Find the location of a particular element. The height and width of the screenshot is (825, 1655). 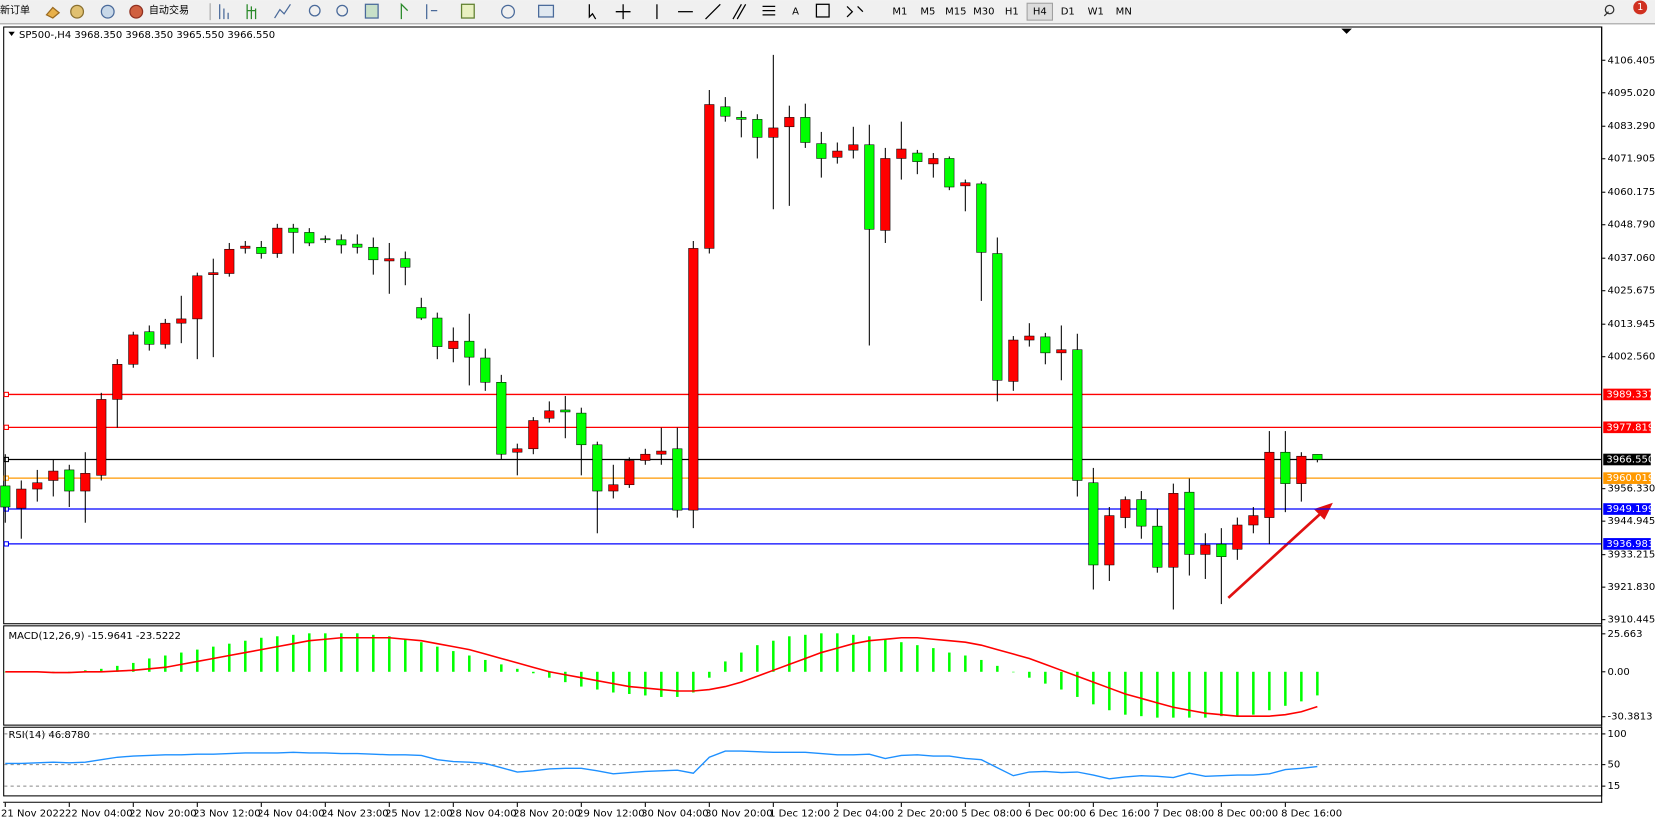

y-tick-label: 15 is located at coordinates (1613, 786).